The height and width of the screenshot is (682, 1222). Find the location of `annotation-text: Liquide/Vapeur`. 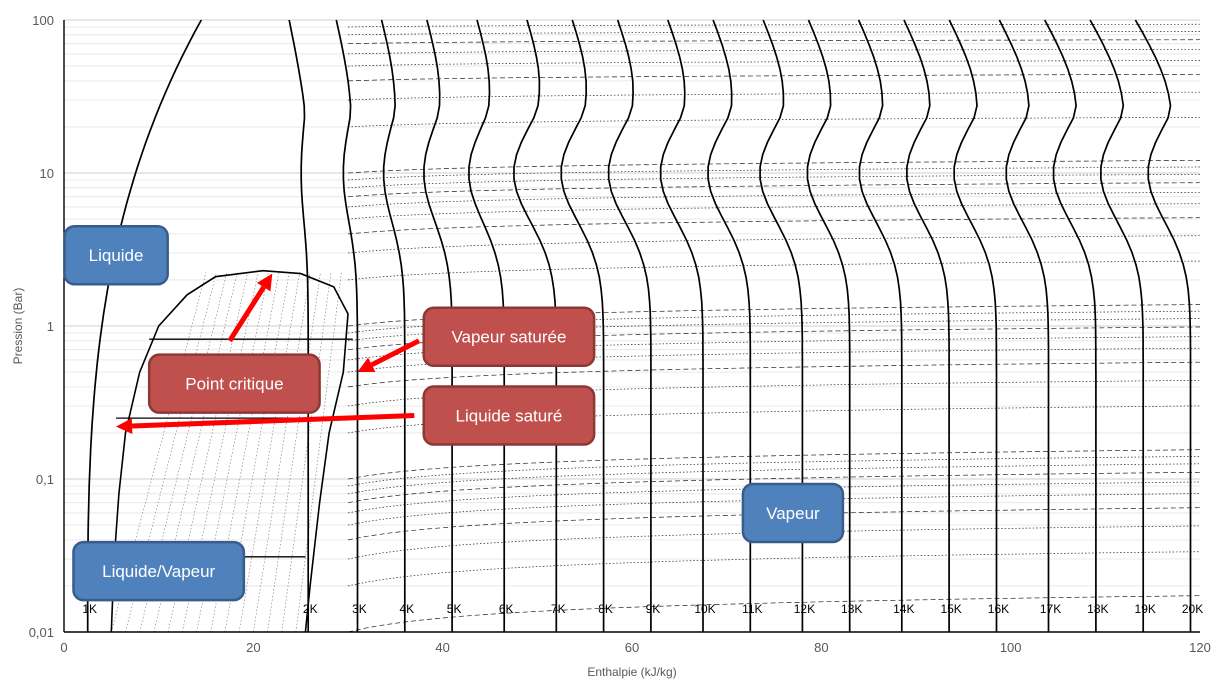

annotation-text: Liquide/Vapeur is located at coordinates (158, 571).